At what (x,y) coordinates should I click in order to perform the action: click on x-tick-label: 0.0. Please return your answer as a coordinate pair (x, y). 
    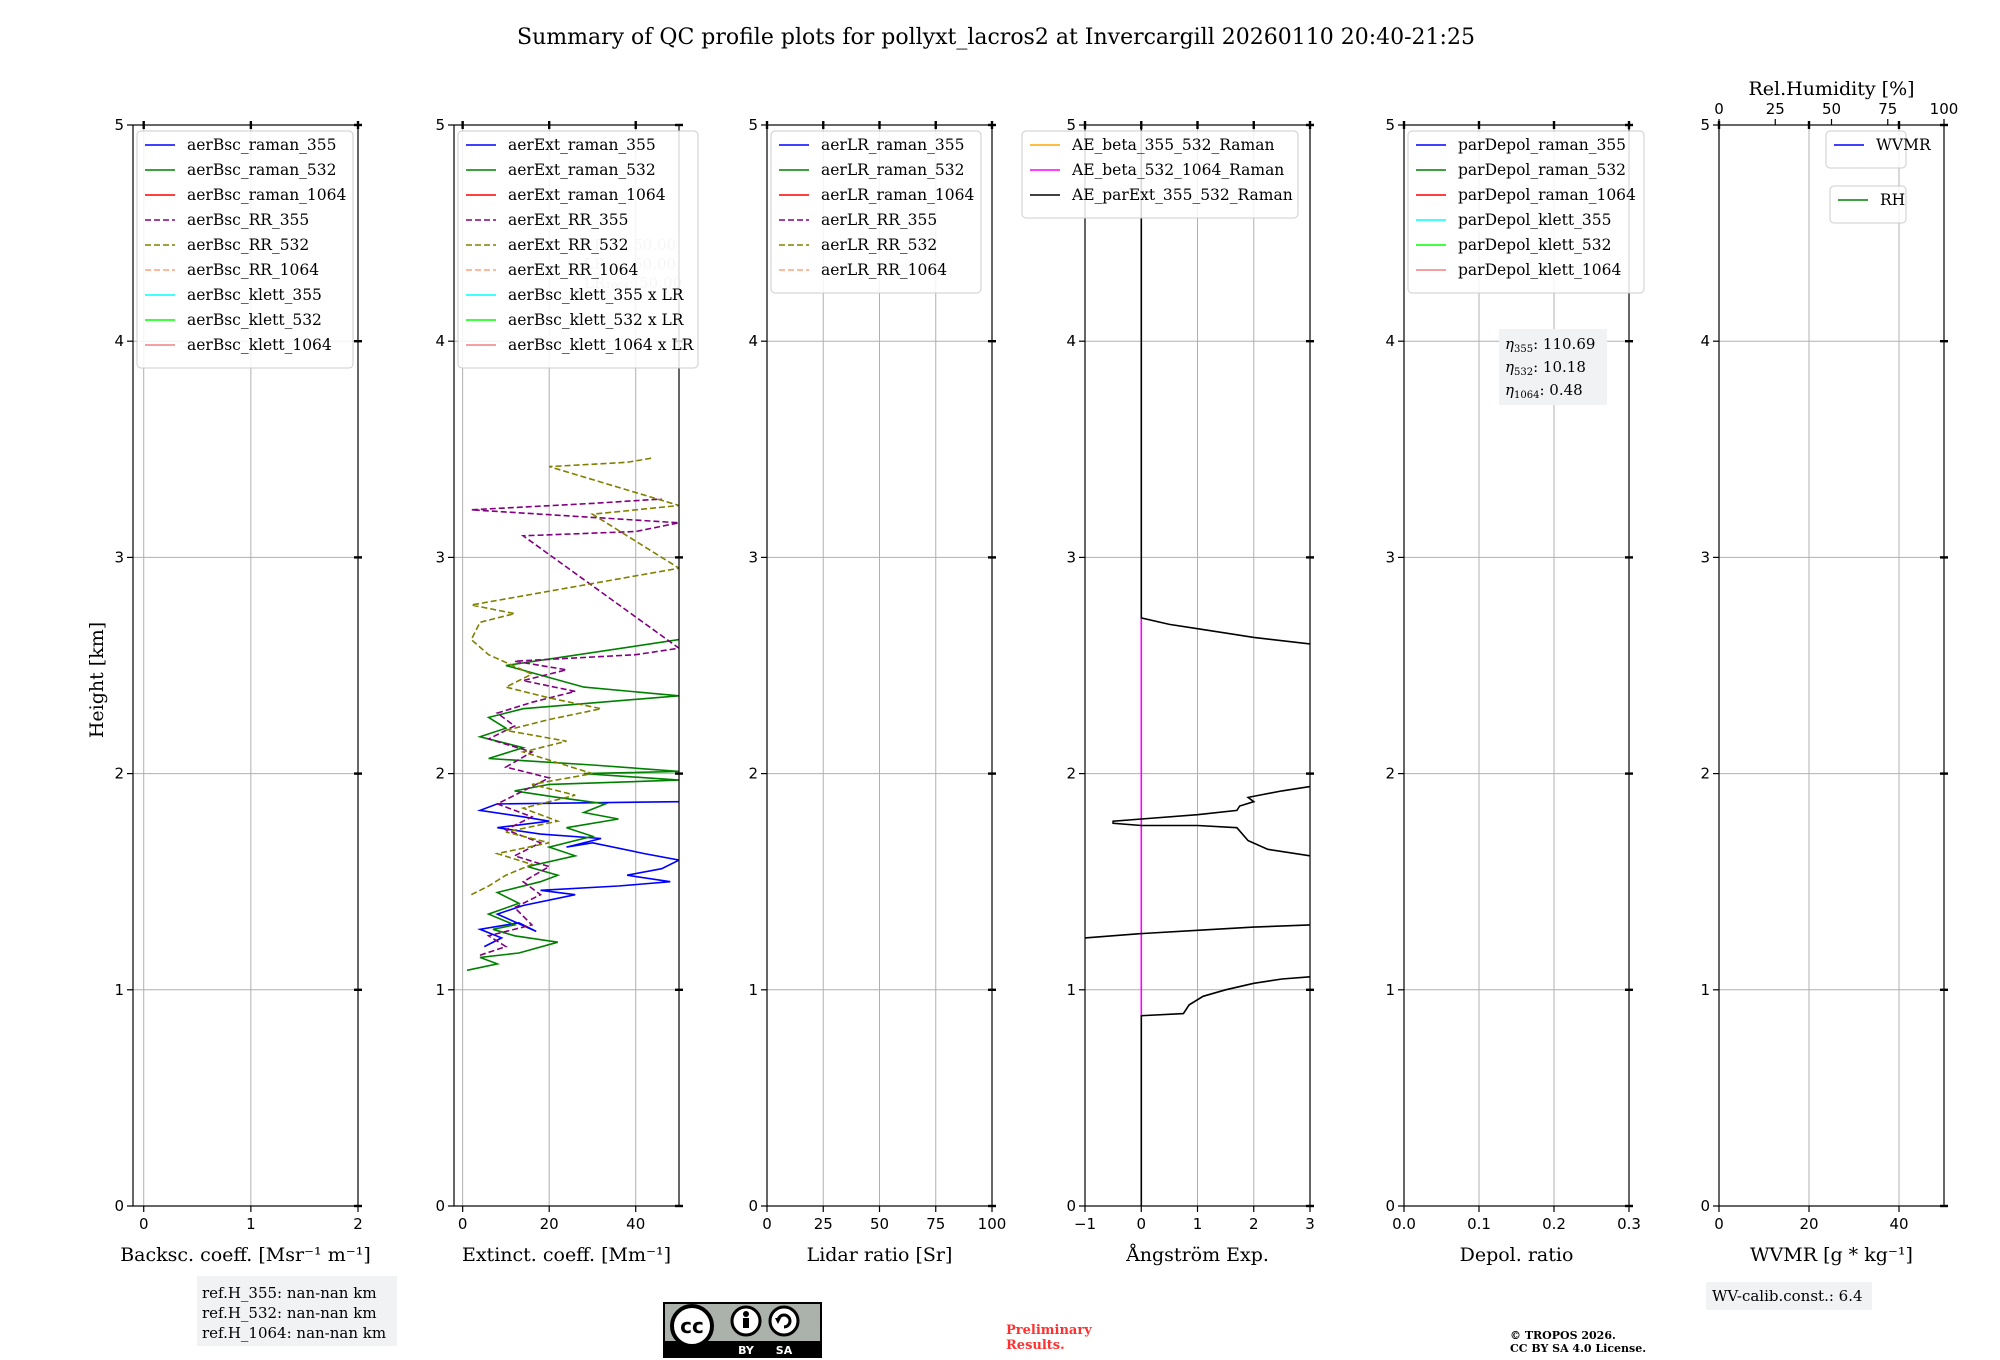
    Looking at the image, I should click on (1404, 1224).